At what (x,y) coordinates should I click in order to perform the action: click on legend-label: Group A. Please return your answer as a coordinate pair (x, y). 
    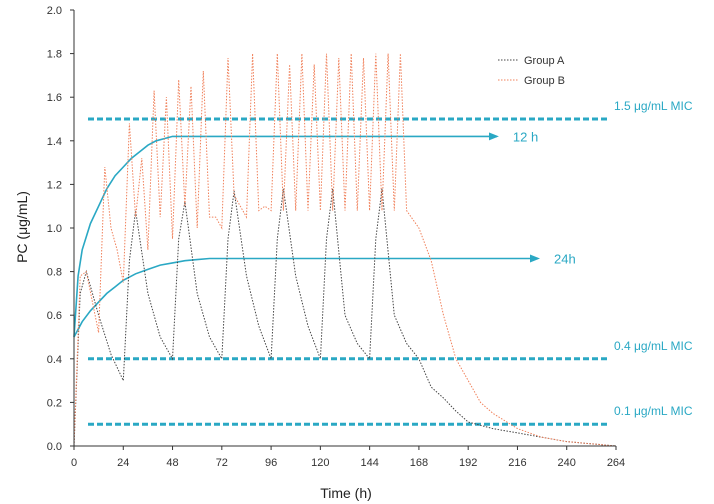
    Looking at the image, I should click on (544, 61).